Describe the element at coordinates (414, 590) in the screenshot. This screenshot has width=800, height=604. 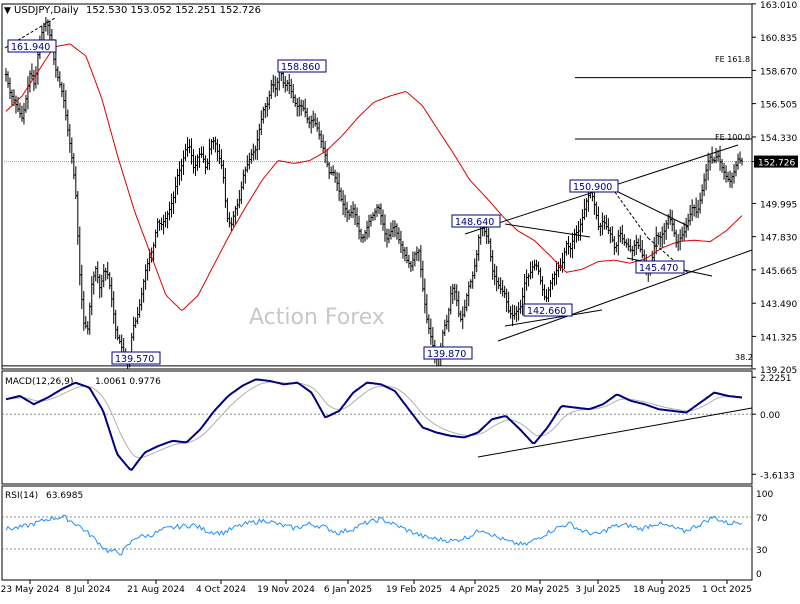
I see `time-tick-label: 19 Feb 2025` at that location.